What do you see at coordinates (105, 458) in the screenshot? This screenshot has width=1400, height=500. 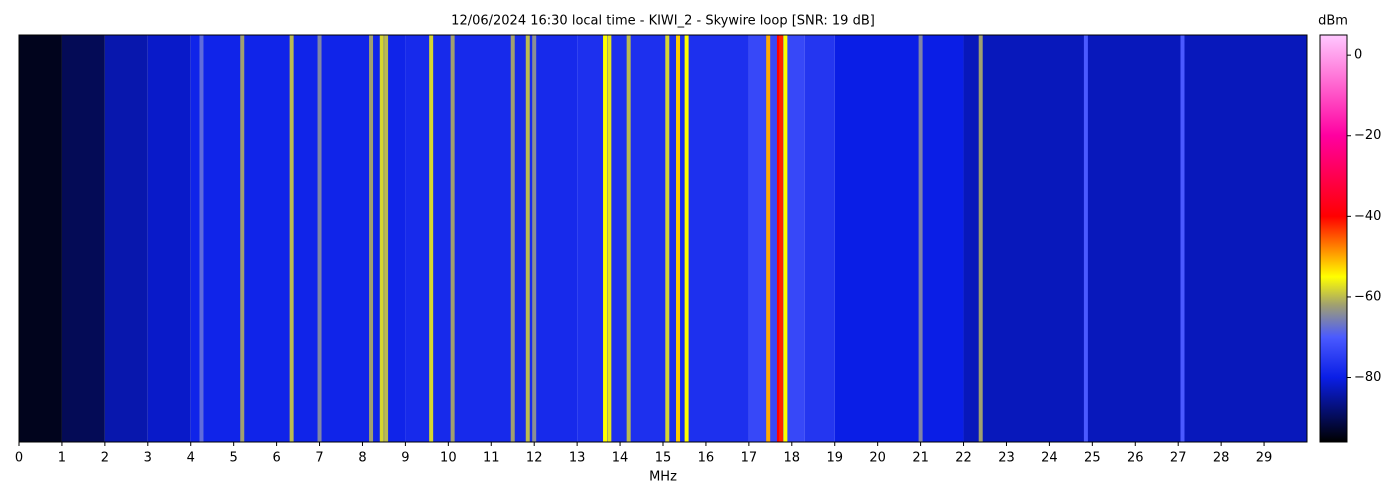 I see `x-tick-label: 2` at bounding box center [105, 458].